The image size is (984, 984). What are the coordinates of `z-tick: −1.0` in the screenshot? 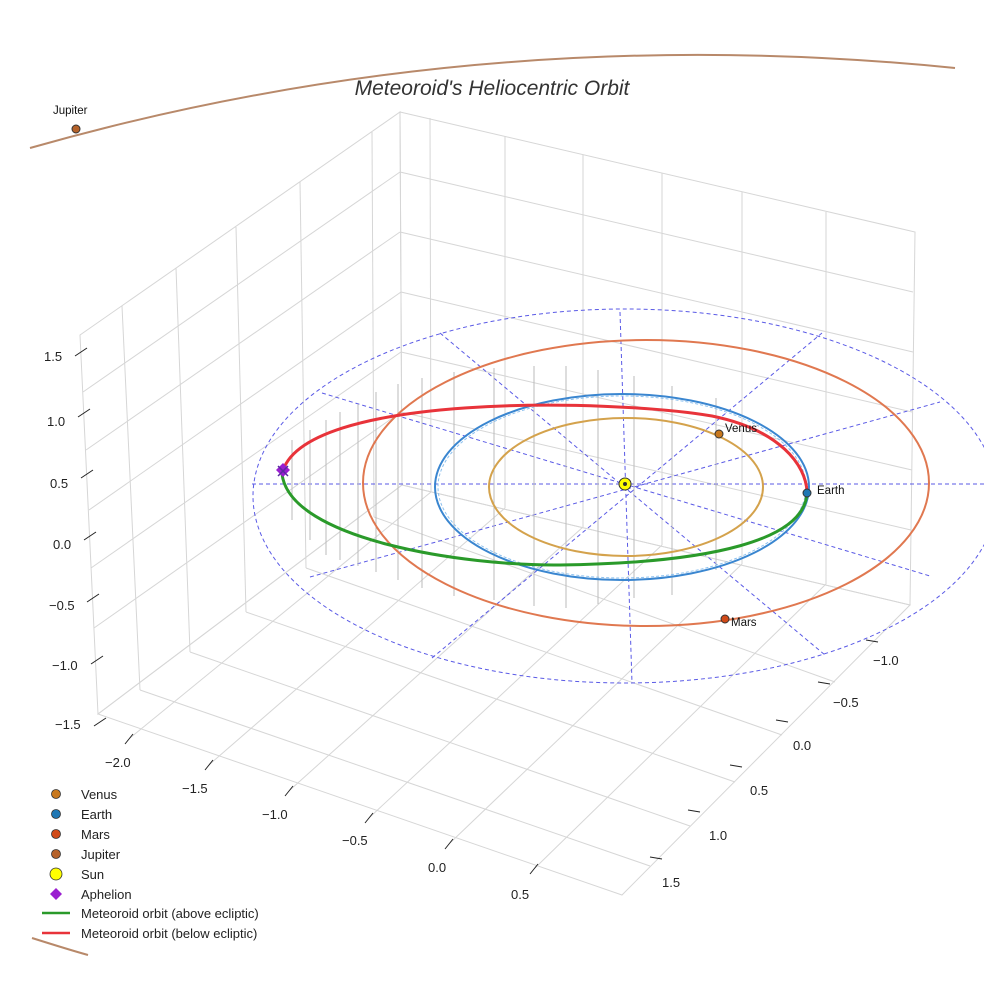 It's located at (65, 665).